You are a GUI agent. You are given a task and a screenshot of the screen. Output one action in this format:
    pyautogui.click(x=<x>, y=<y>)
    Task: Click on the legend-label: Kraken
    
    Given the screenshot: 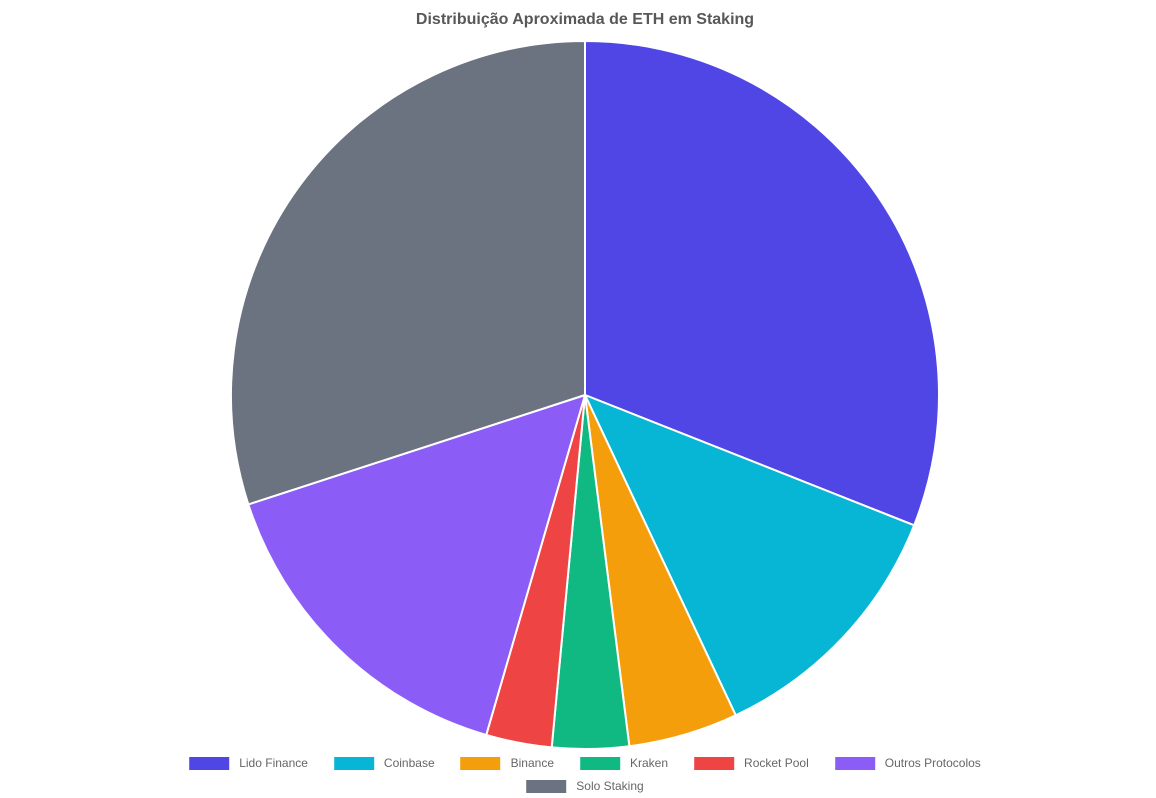 What is the action you would take?
    pyautogui.click(x=649, y=763)
    